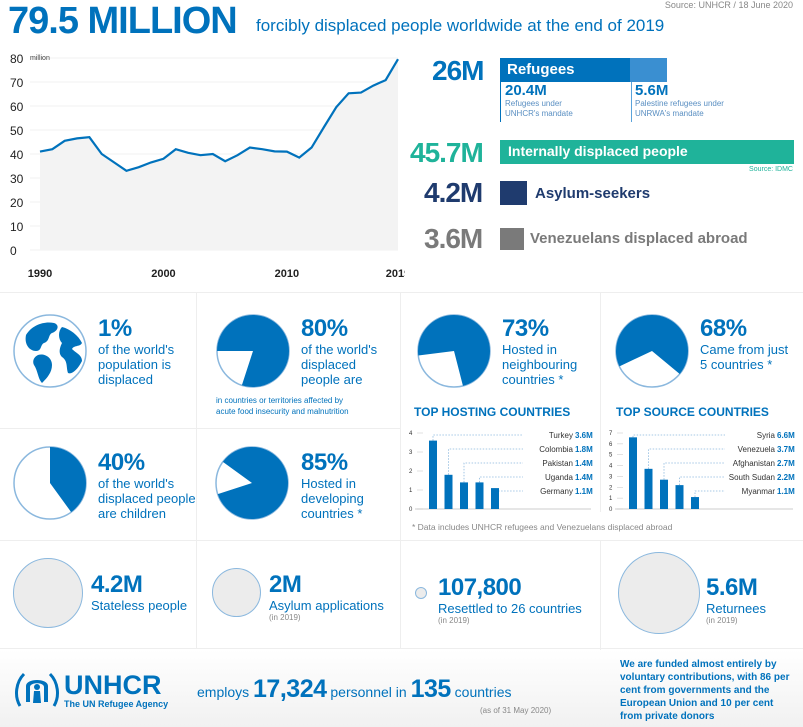  Describe the element at coordinates (611, 434) in the screenshot. I see `y-tick-label: 7` at that location.